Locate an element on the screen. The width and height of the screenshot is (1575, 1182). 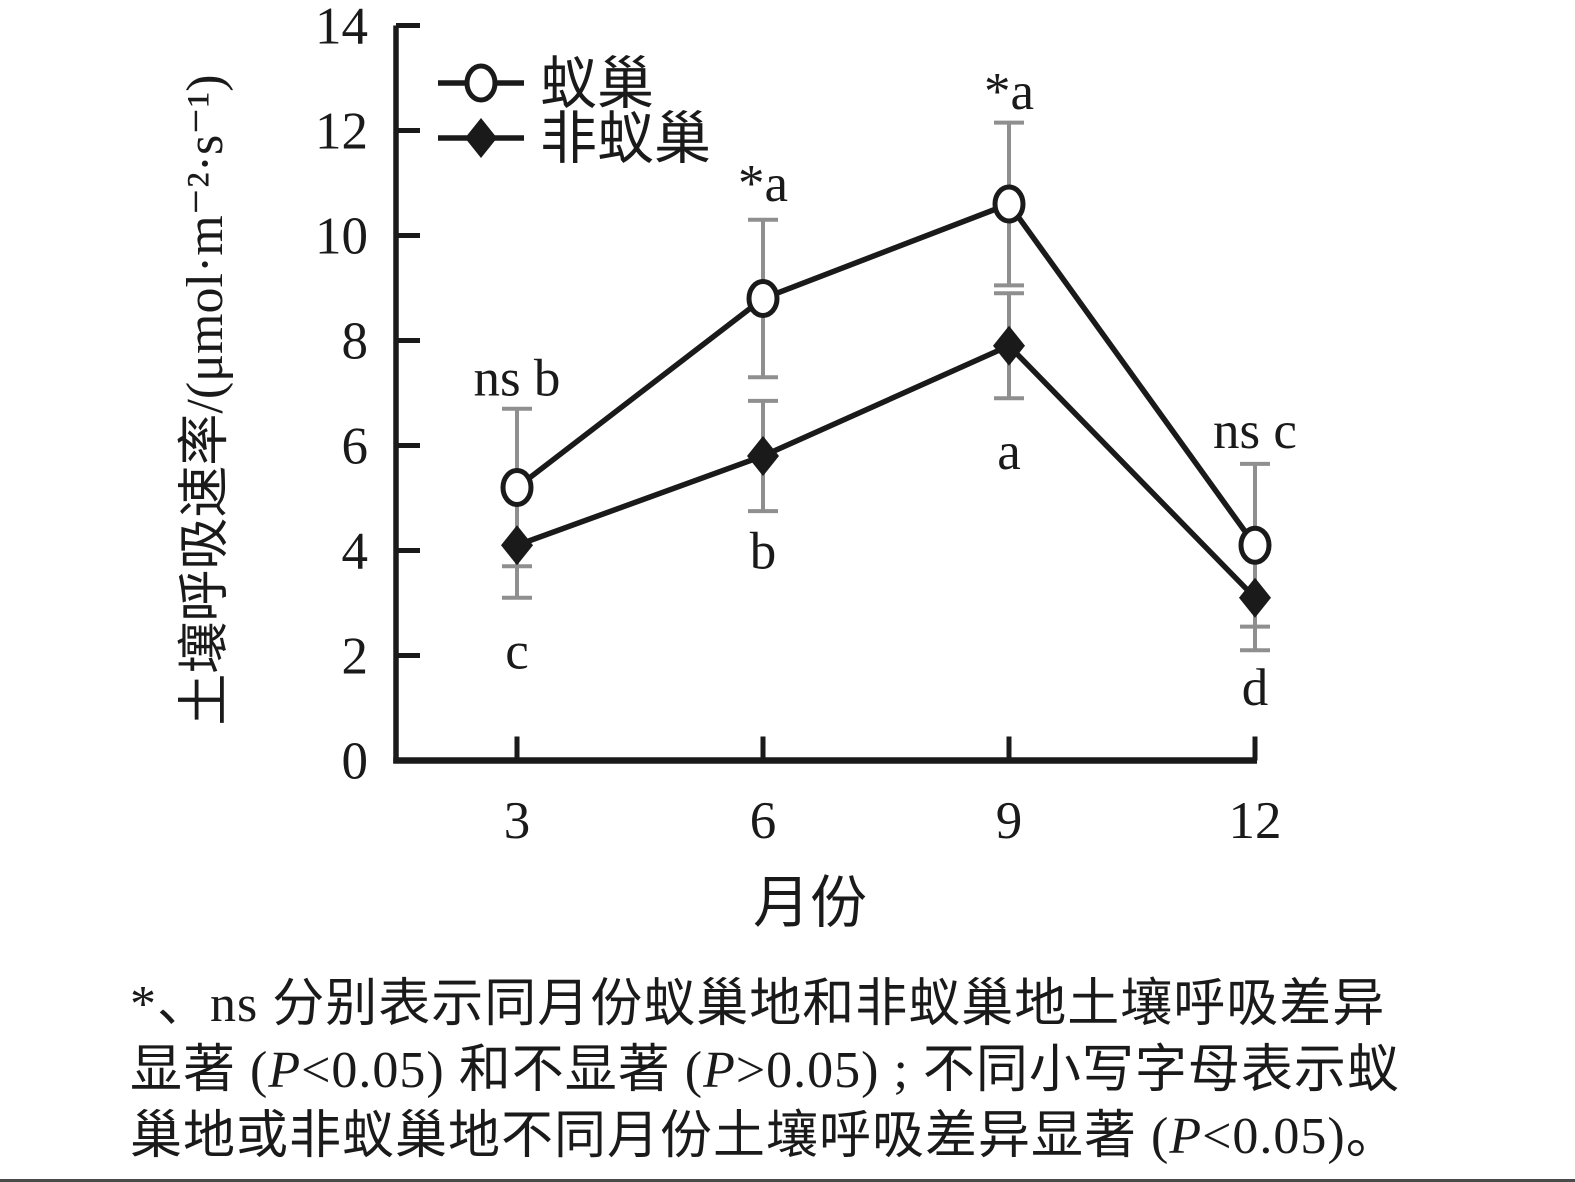
x-tick-label: 9 is located at coordinates (1009, 821).